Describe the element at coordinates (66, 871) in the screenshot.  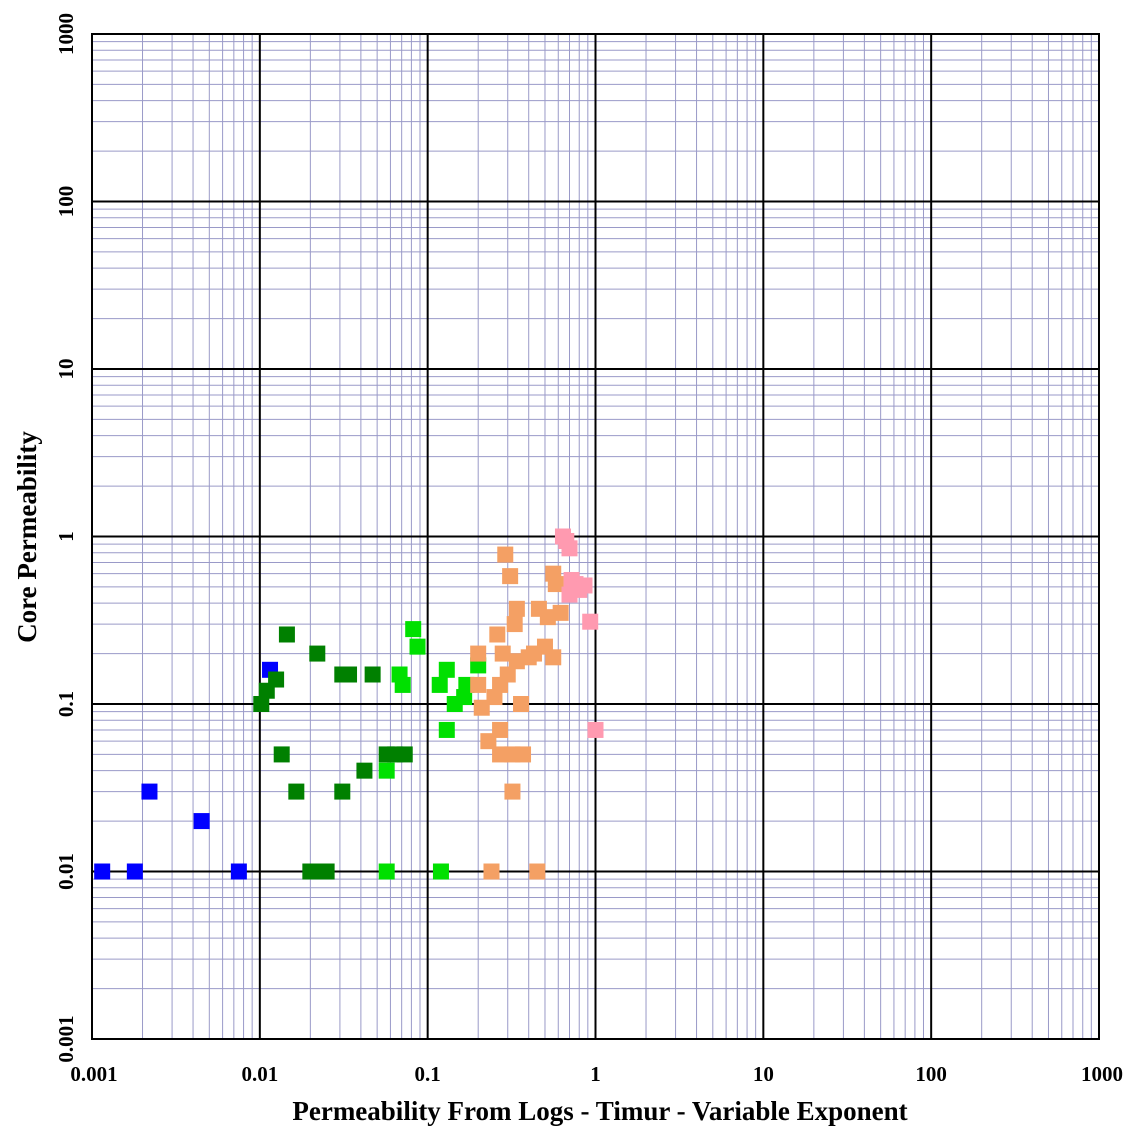
I see `y-tick-label: 0.01` at that location.